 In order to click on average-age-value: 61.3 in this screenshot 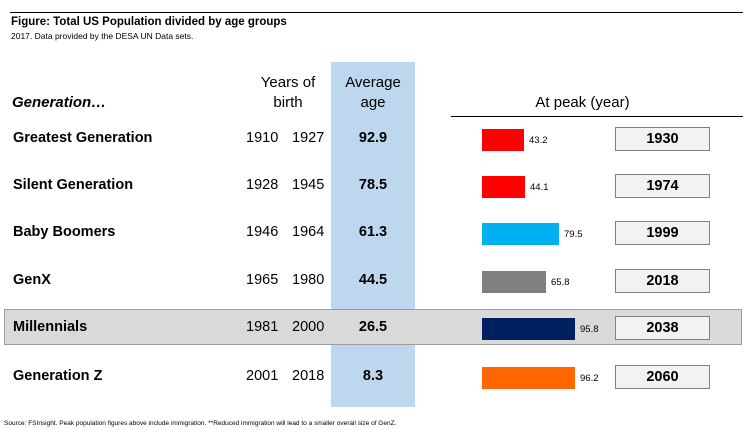, I will do `click(373, 232)`.